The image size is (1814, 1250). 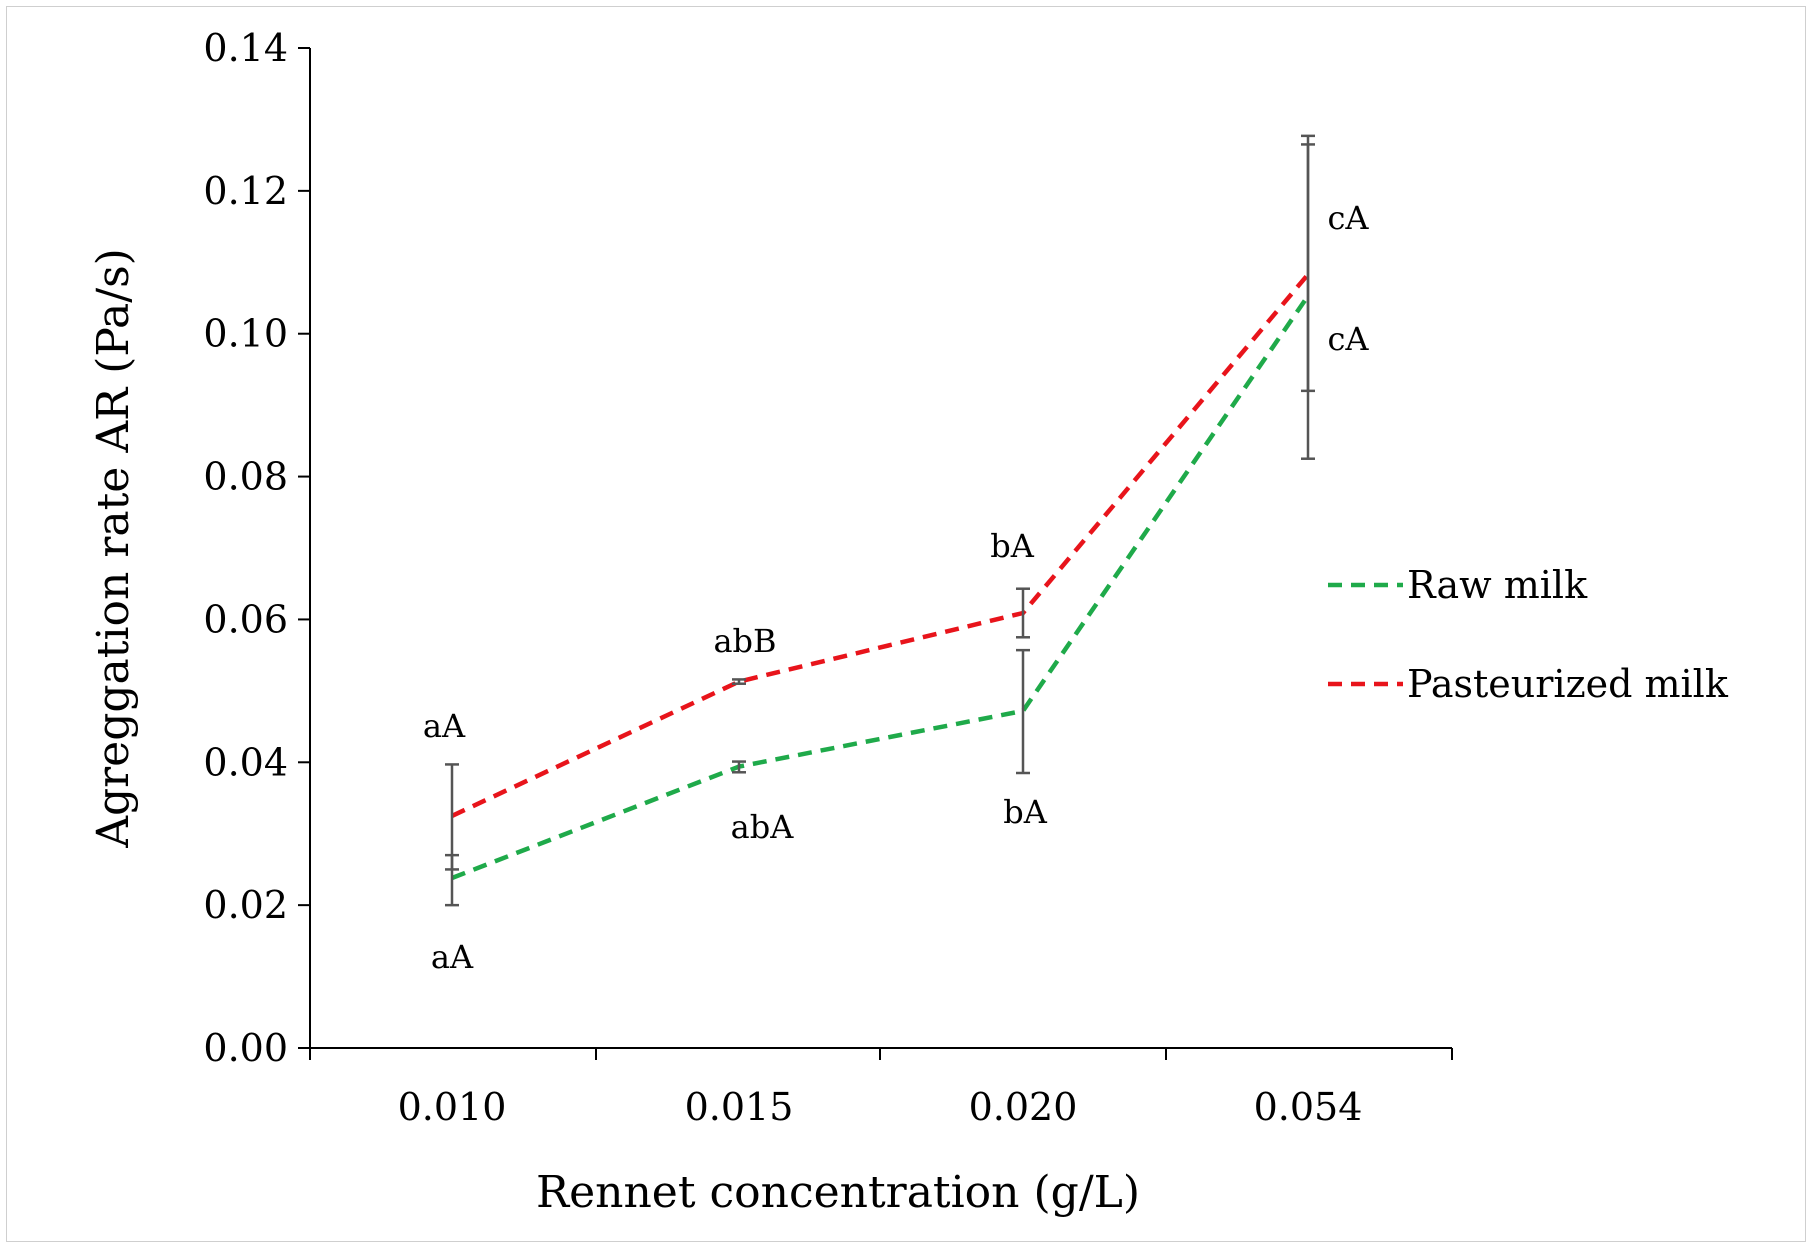 I want to click on raw-milk-significance-label: cA, so click(x=1348, y=339).